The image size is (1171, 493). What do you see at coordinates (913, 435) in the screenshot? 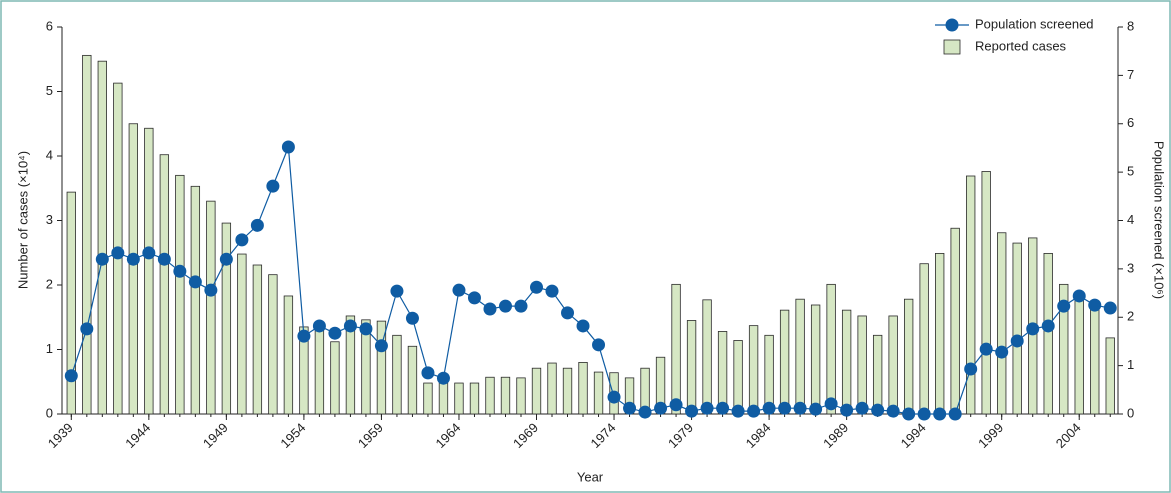
I see `x-tick-label: 1994` at bounding box center [913, 435].